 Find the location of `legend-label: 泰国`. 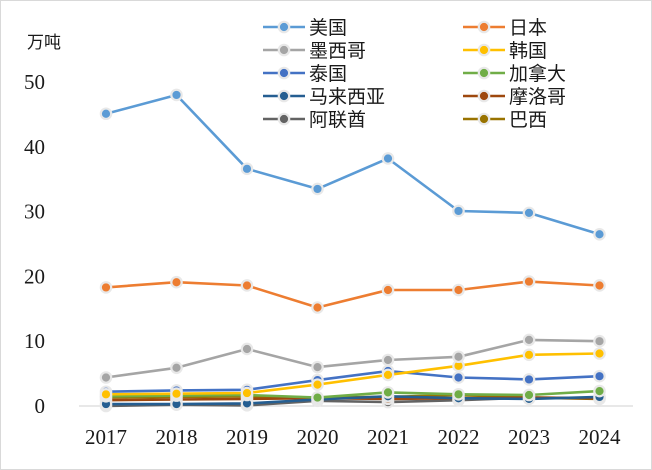

legend-label: 泰国 is located at coordinates (328, 74).